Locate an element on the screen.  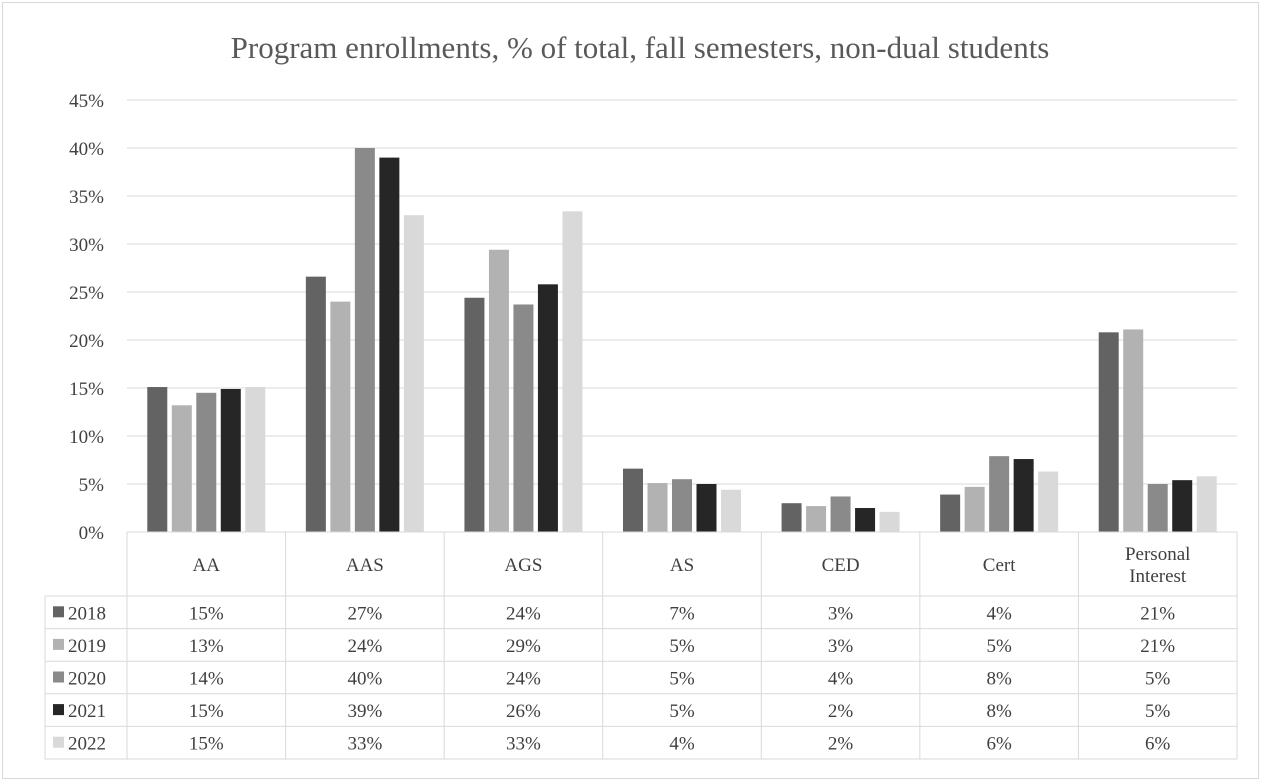
y-tick-label: 45% is located at coordinates (86, 101).